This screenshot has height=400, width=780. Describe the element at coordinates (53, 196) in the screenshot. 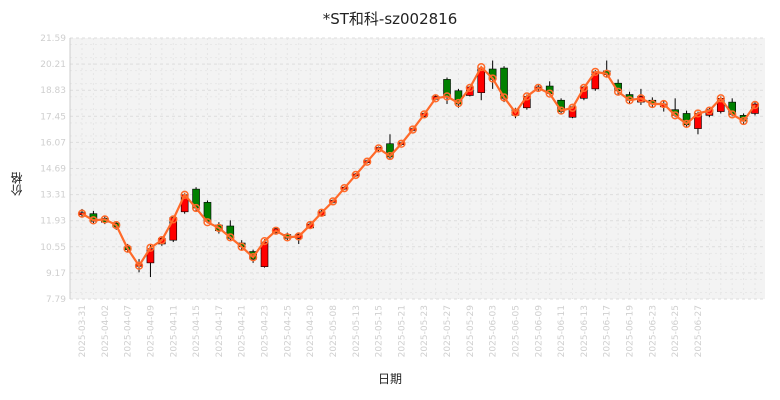

I see `y-tick-label: 13.31` at that location.